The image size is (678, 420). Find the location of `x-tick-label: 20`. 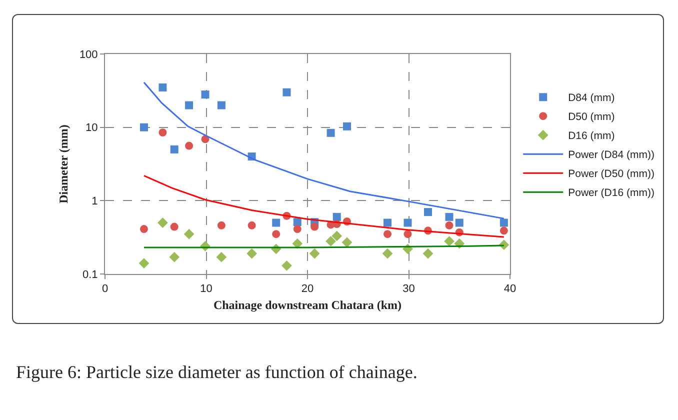

x-tick-label: 20 is located at coordinates (307, 289).